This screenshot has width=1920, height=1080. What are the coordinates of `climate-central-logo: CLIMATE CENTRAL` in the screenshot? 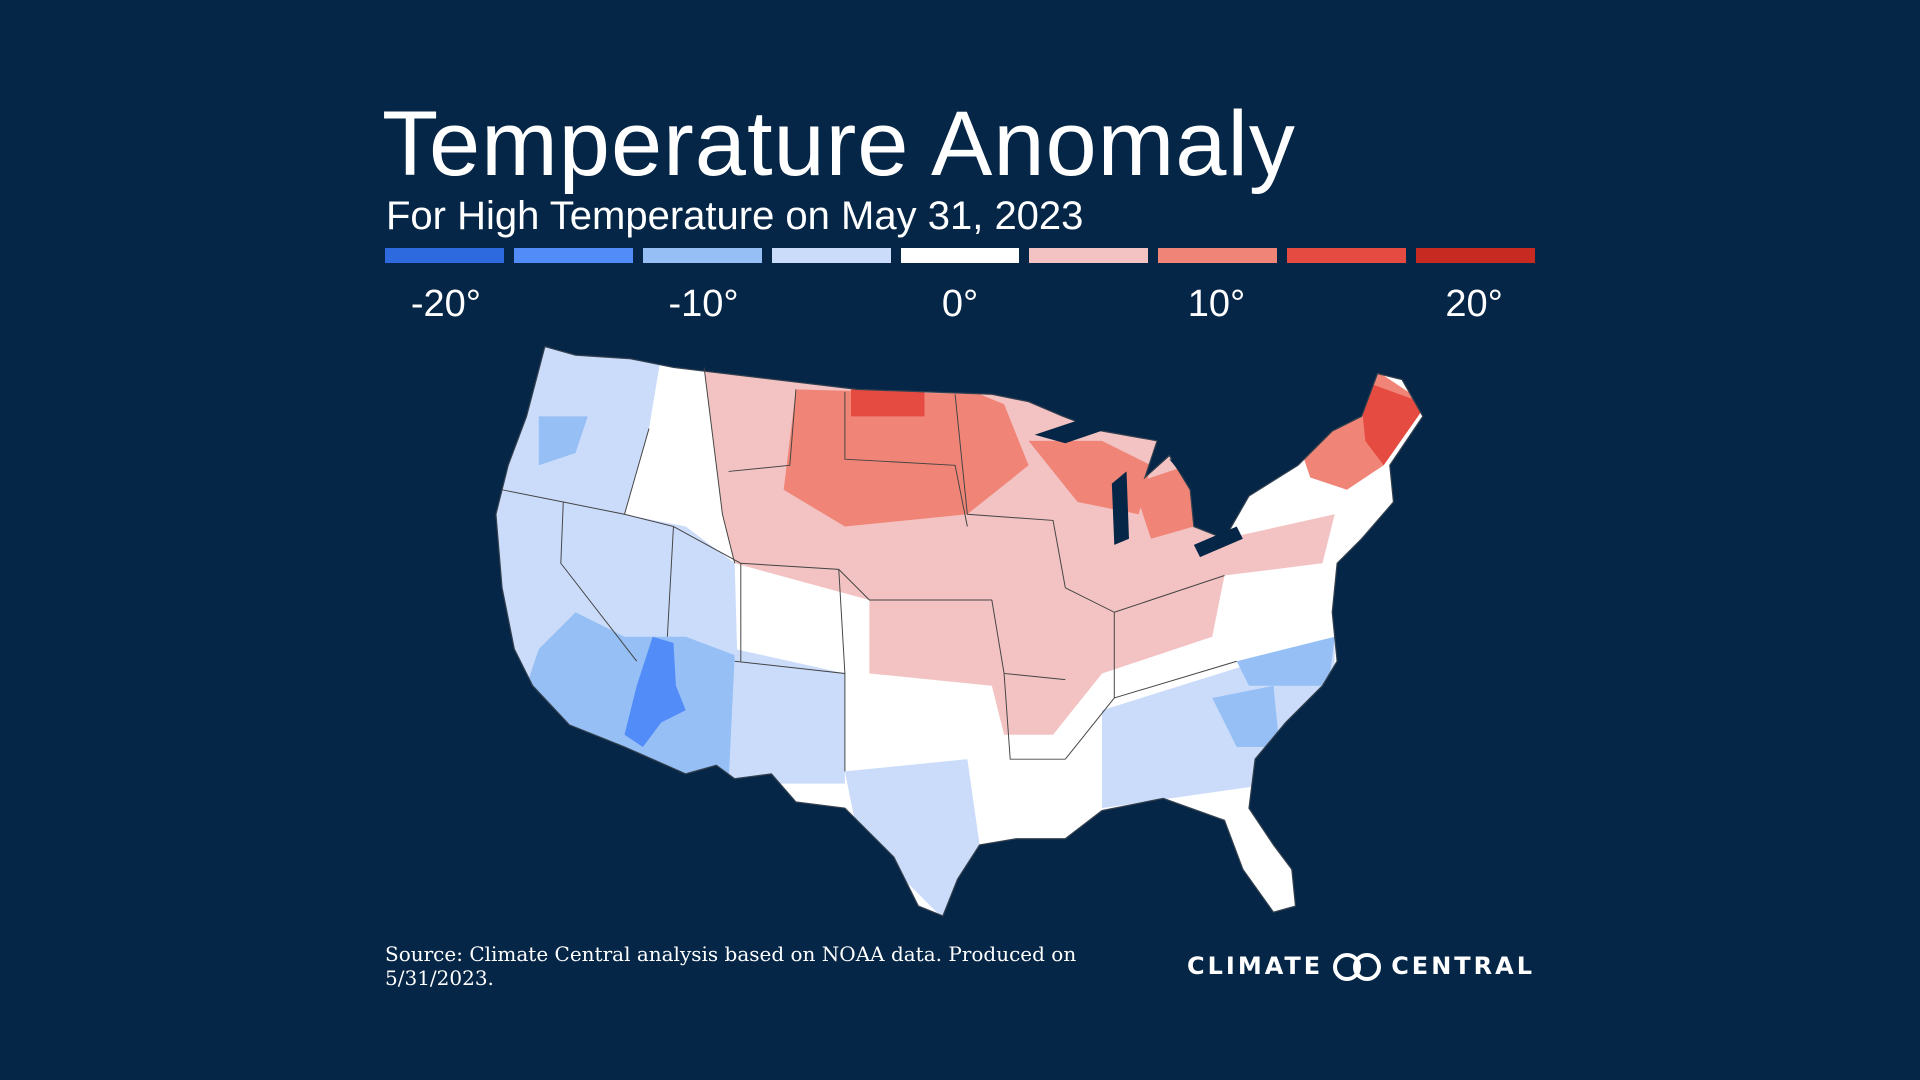 It's located at (1360, 966).